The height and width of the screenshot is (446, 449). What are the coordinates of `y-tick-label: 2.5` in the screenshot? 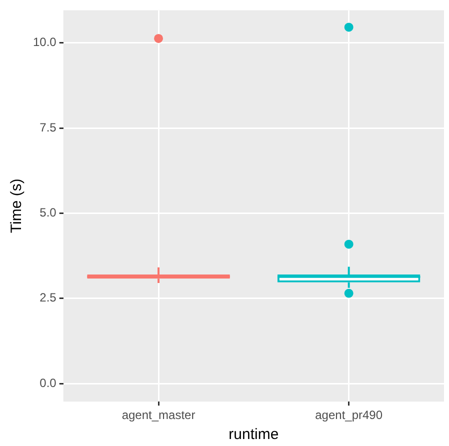 It's located at (48, 297).